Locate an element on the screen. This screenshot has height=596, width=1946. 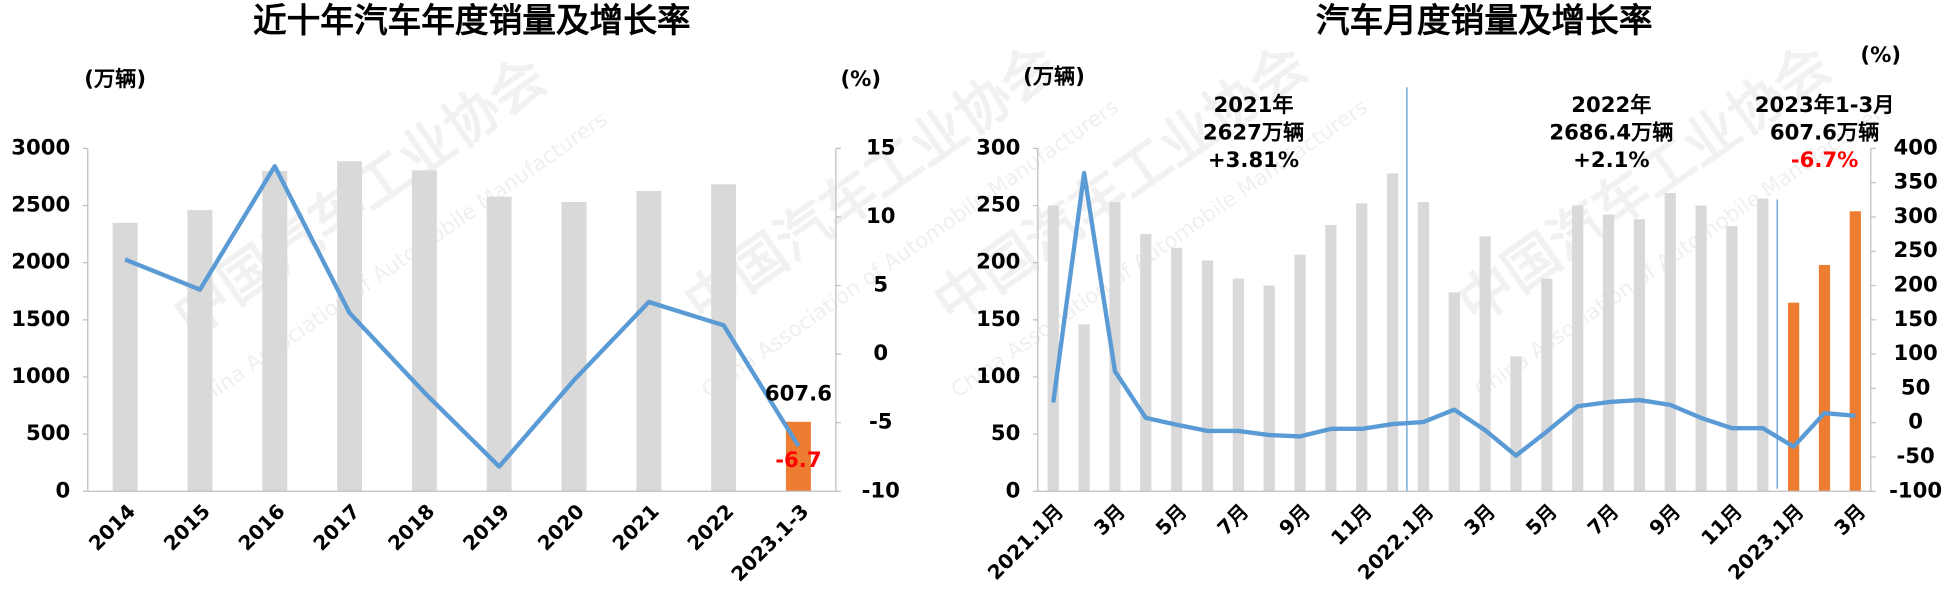
y2-tick-label: 150 is located at coordinates (1916, 318).